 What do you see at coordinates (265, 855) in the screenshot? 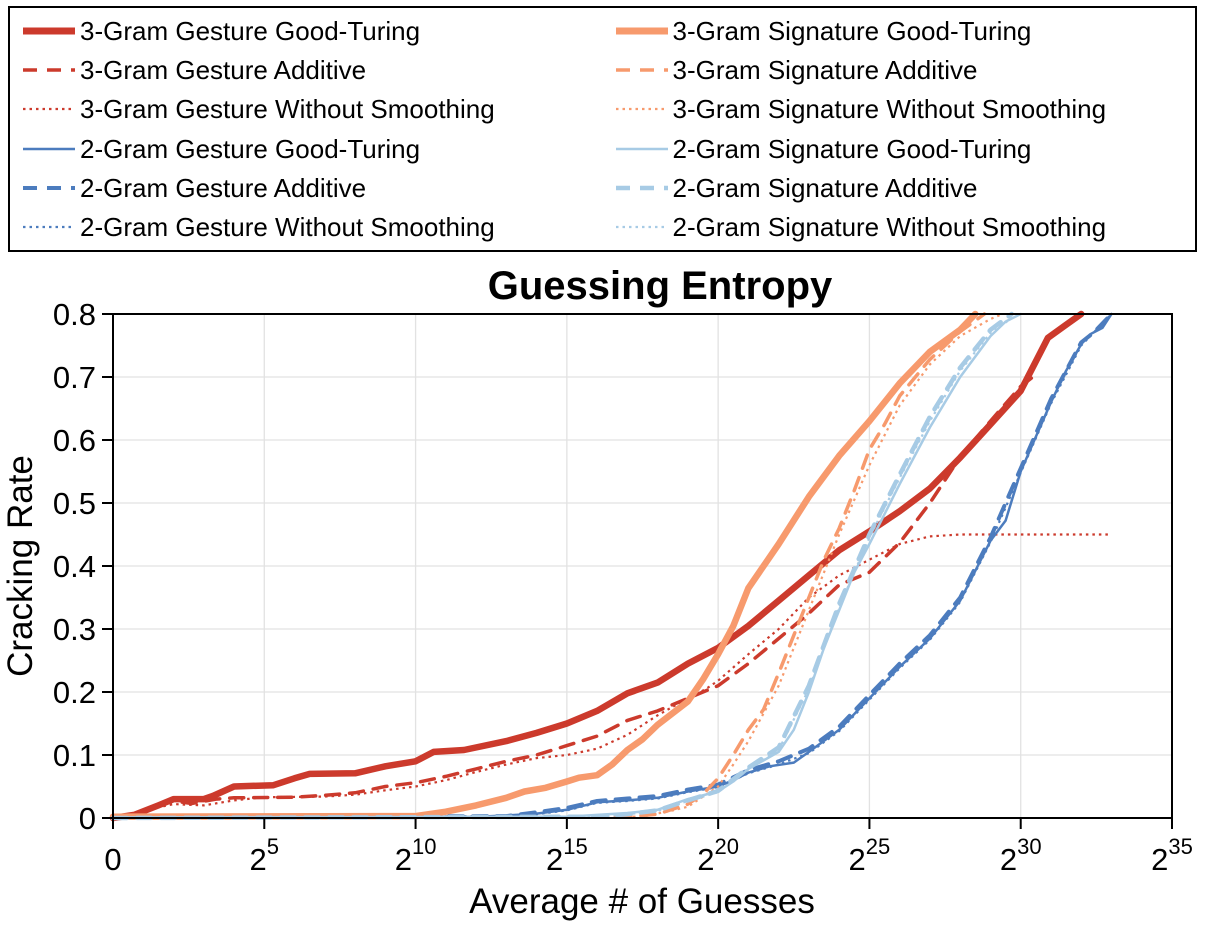
I see `x-tick-label: 25` at bounding box center [265, 855].